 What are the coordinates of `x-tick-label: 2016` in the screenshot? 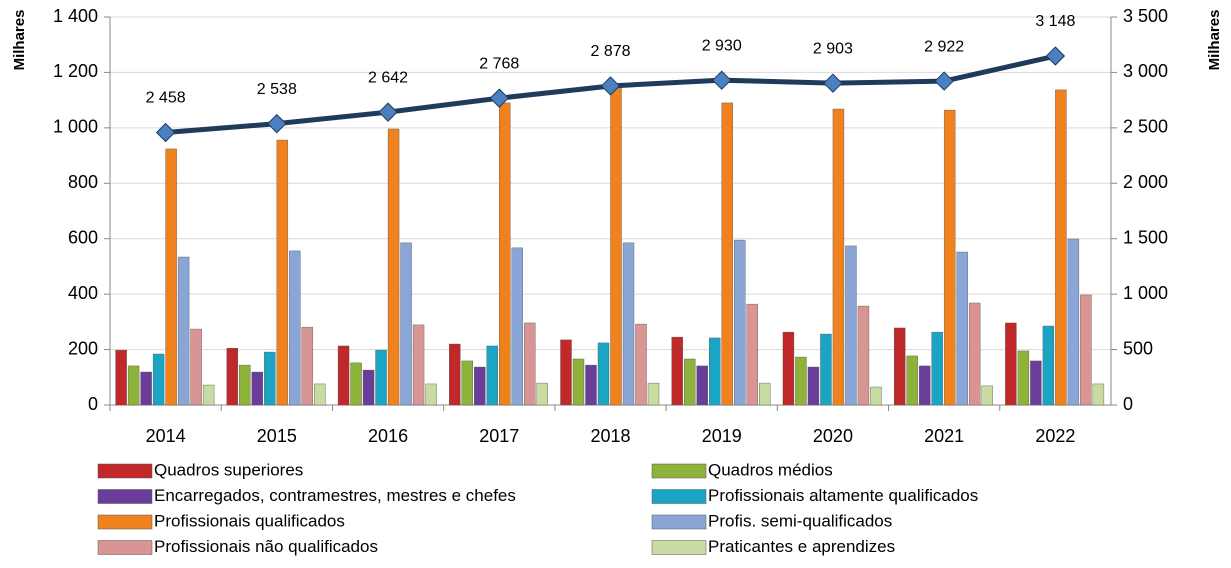 It's located at (388, 436).